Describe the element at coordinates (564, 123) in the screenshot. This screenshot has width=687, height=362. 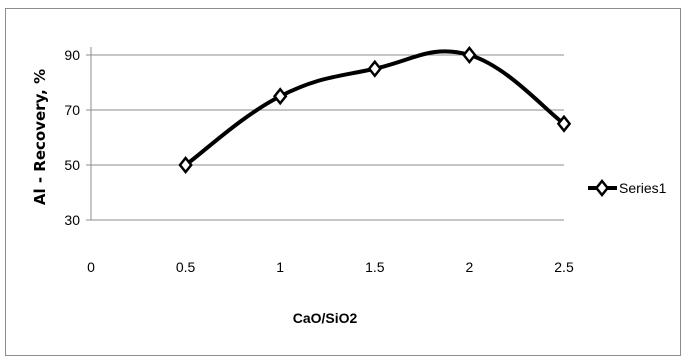
I see `data-point-2.5` at that location.